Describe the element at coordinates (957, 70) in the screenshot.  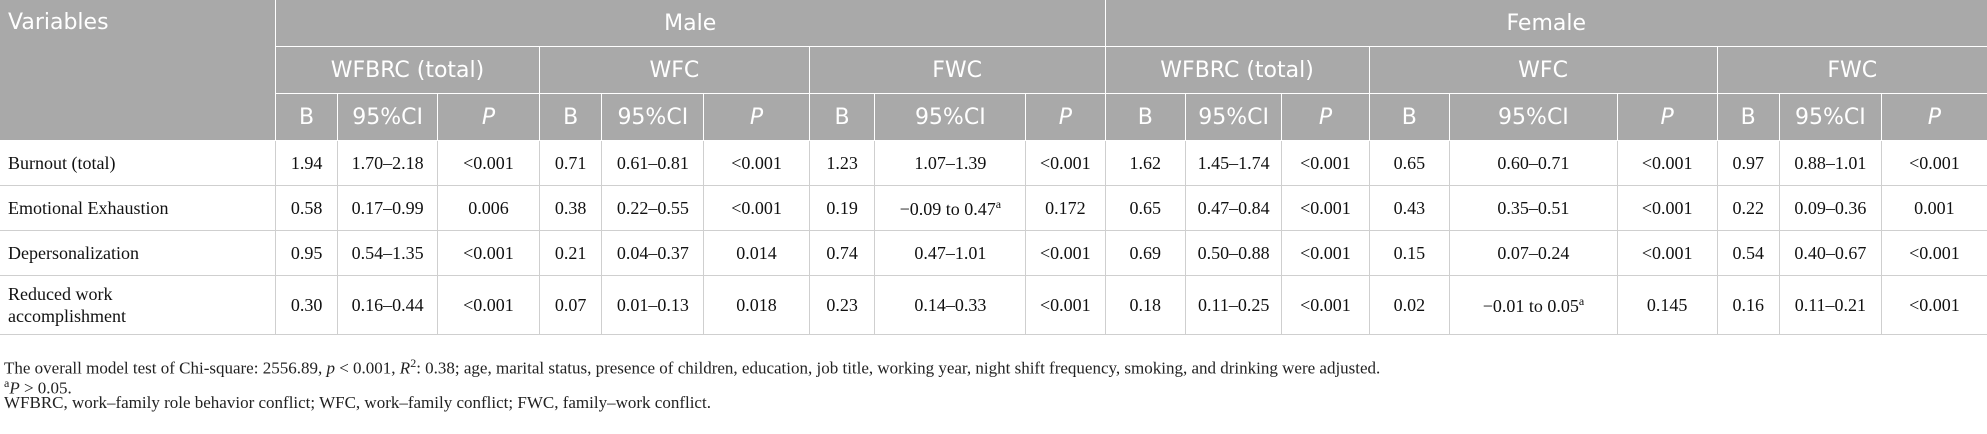
I see `measure-header-male-fwc: FWC` at that location.